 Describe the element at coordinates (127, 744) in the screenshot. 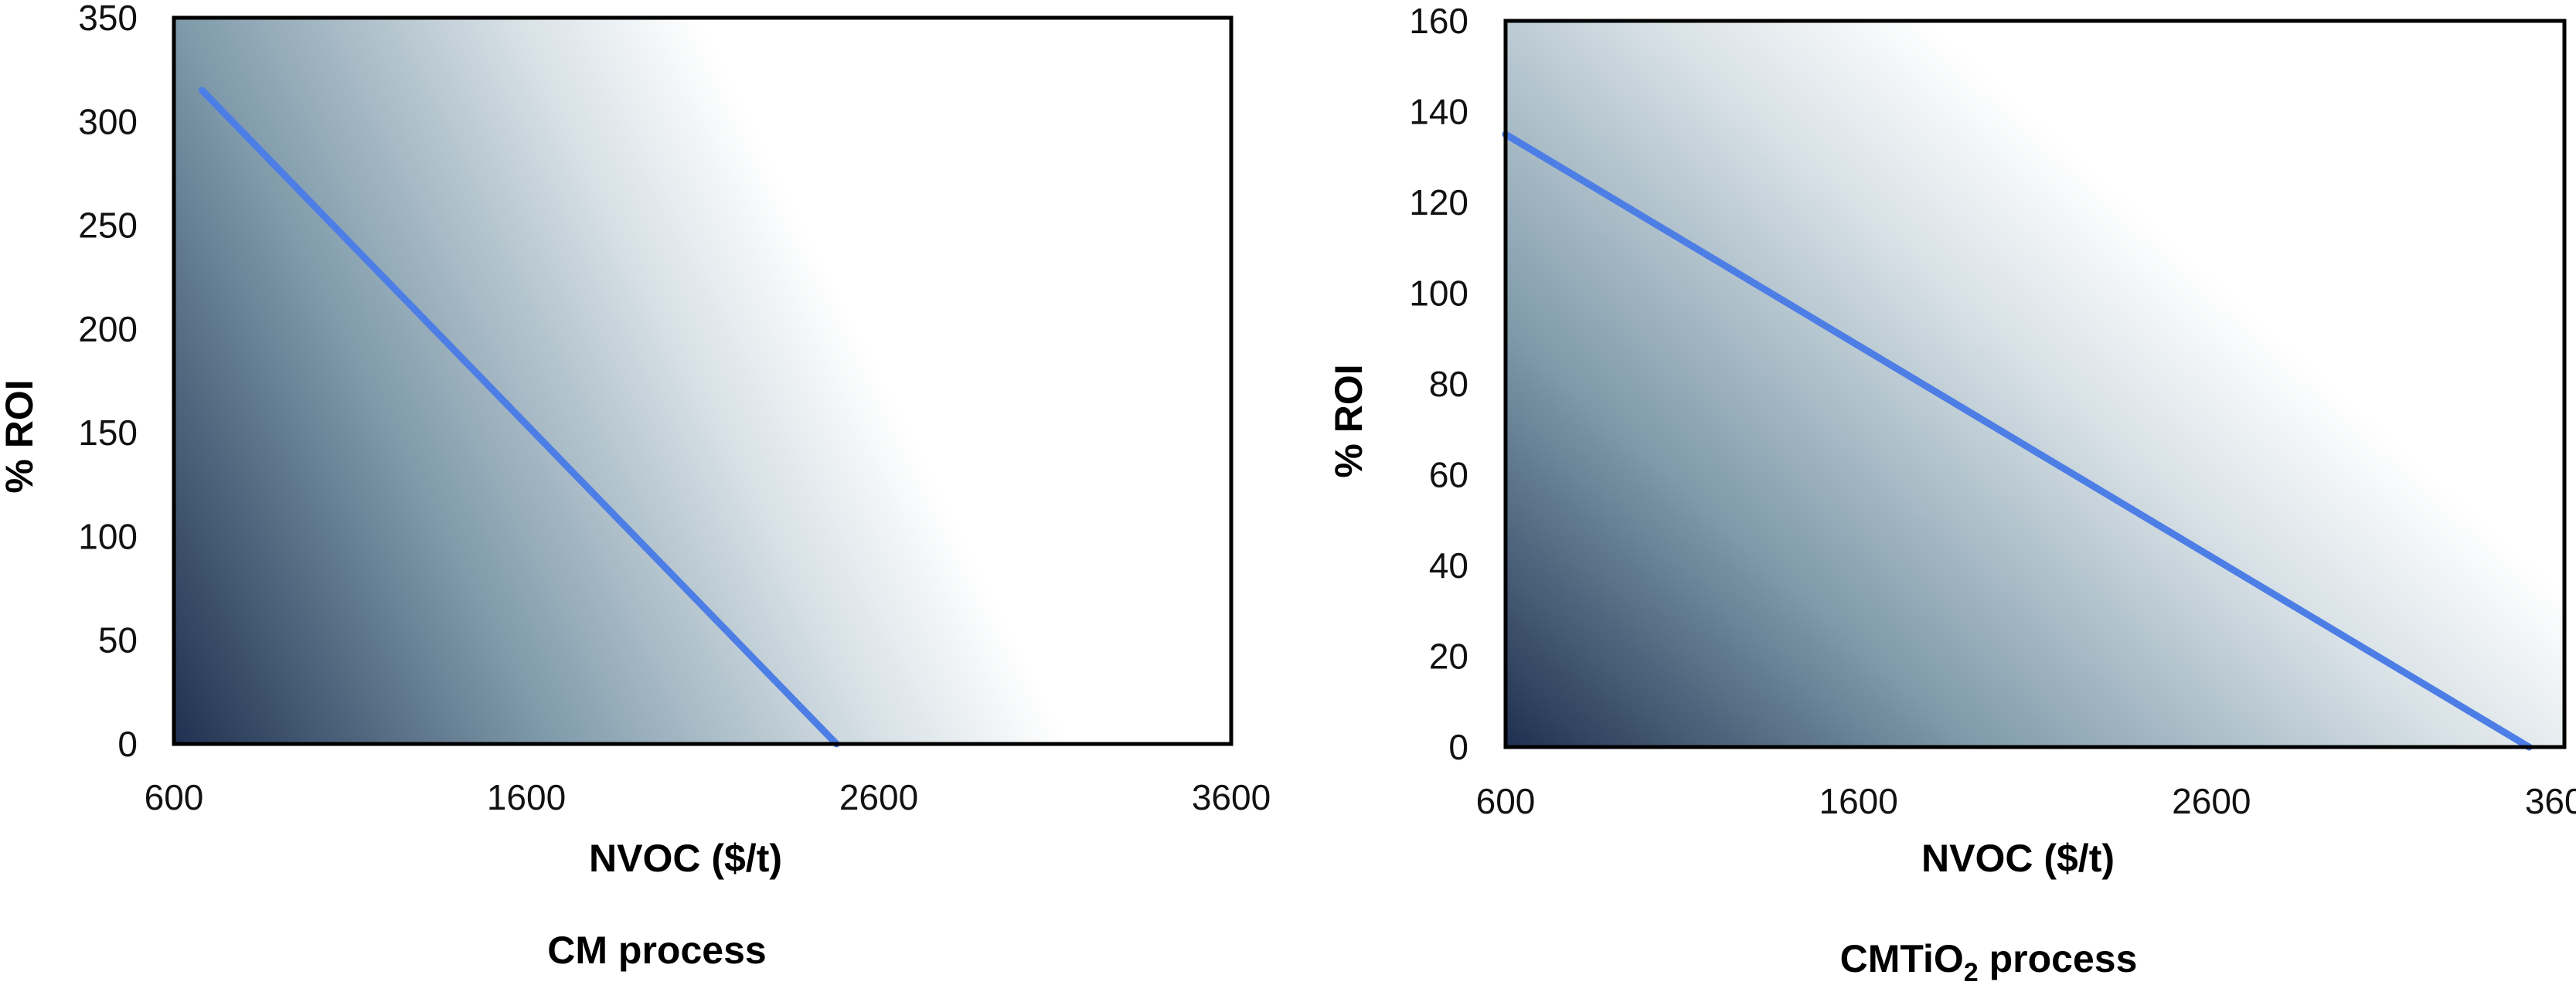

I see `cm-y-tick-label: 0` at that location.